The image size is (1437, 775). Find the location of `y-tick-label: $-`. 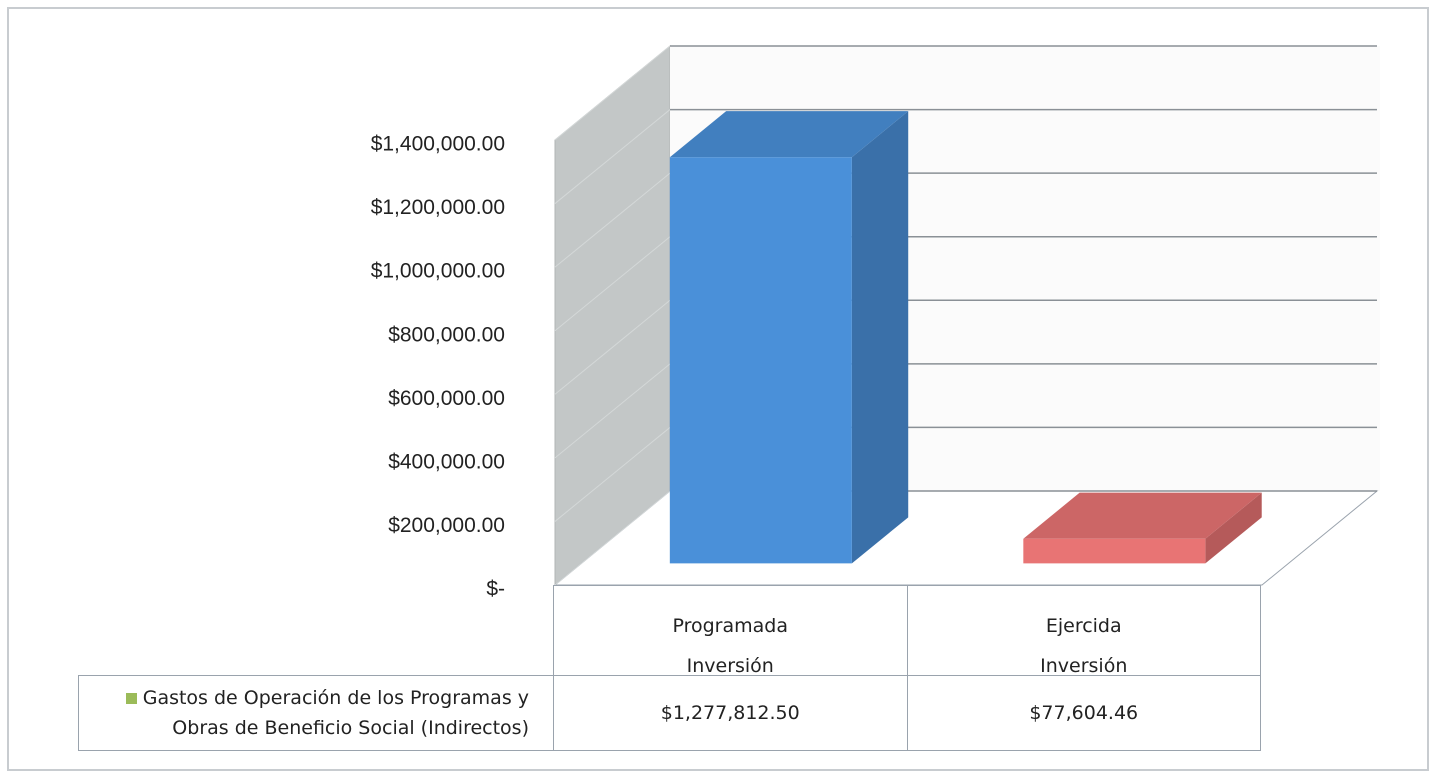

y-tick-label: $- is located at coordinates (495, 589).